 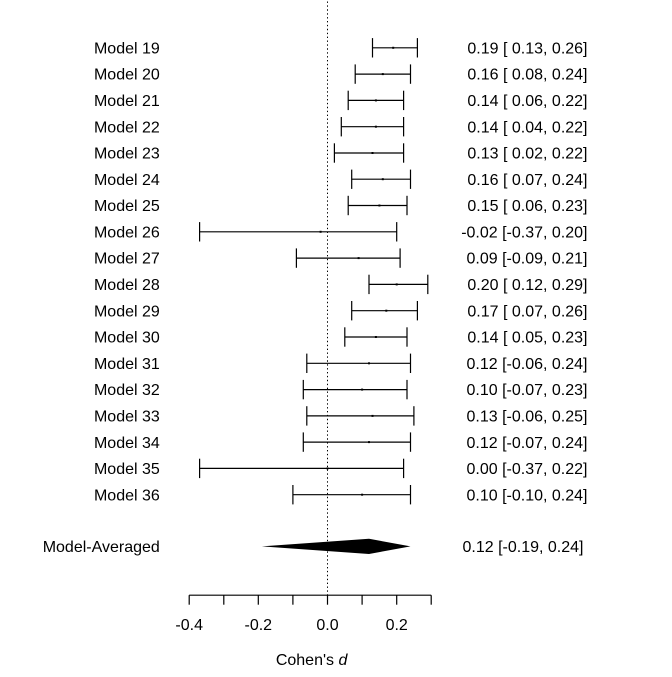 What do you see at coordinates (127, 469) in the screenshot?
I see `svg-text: Model 35` at bounding box center [127, 469].